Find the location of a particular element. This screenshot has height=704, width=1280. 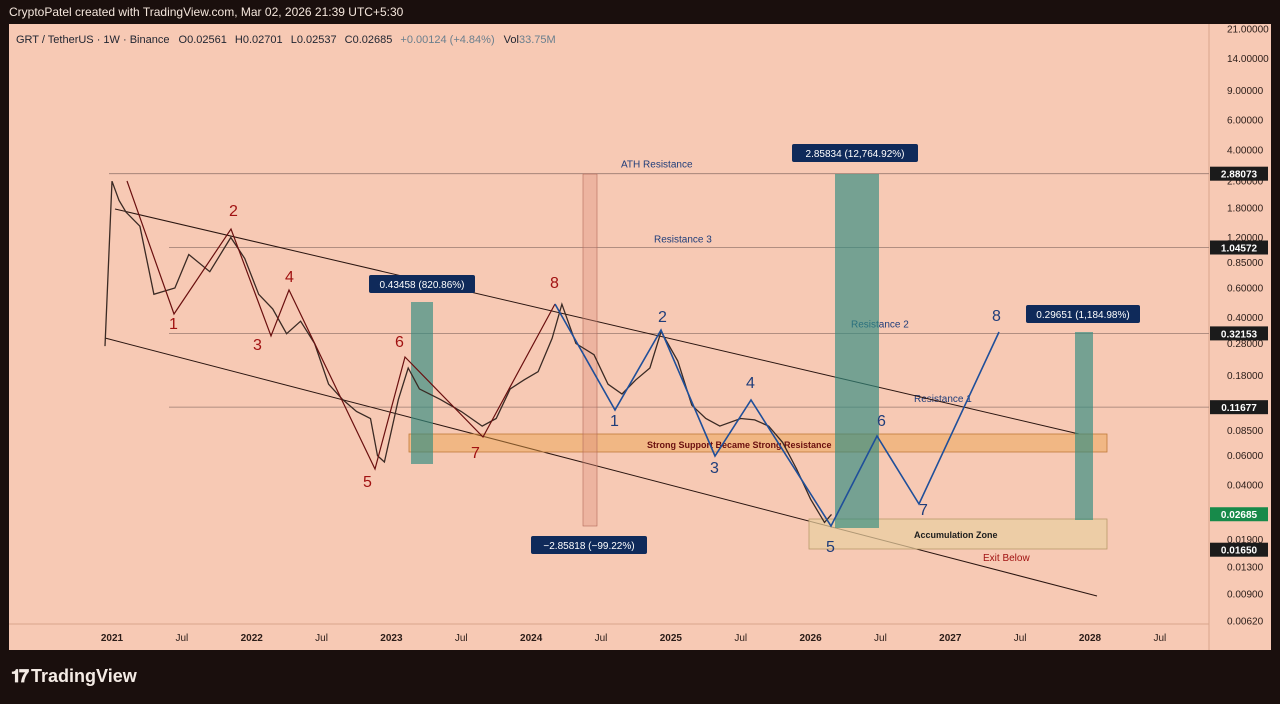

price-label: 0.32153 is located at coordinates (1239, 334).